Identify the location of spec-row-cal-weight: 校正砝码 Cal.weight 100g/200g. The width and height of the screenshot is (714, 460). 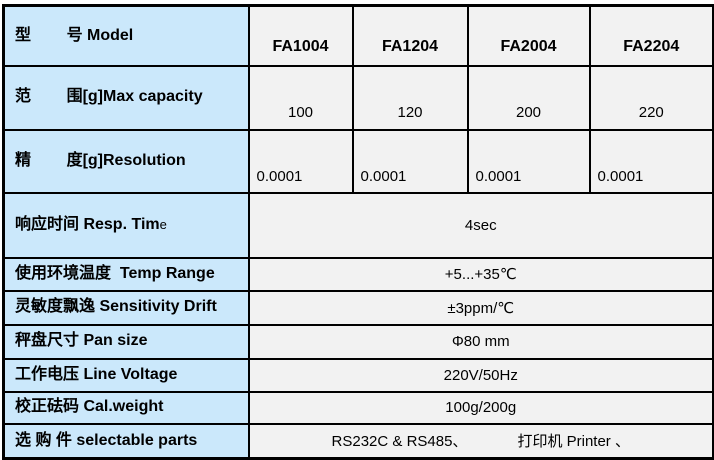
(358, 407).